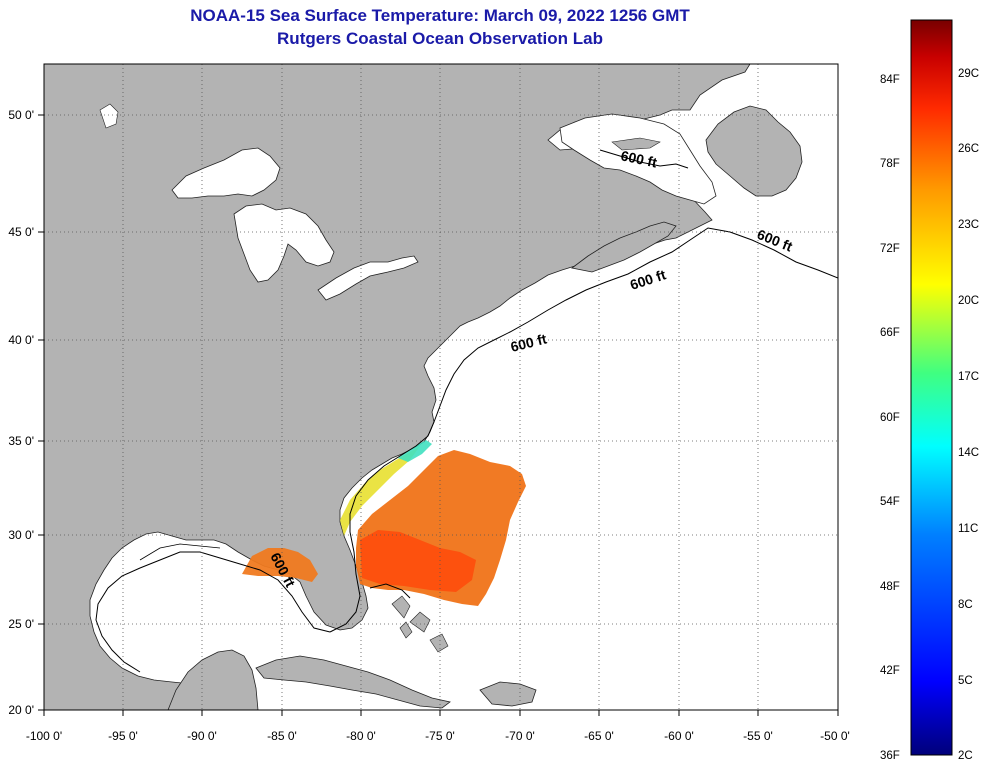 Image resolution: width=984 pixels, height=770 pixels. Describe the element at coordinates (368, 278) in the screenshot. I see `lake-erie-ontario` at that location.